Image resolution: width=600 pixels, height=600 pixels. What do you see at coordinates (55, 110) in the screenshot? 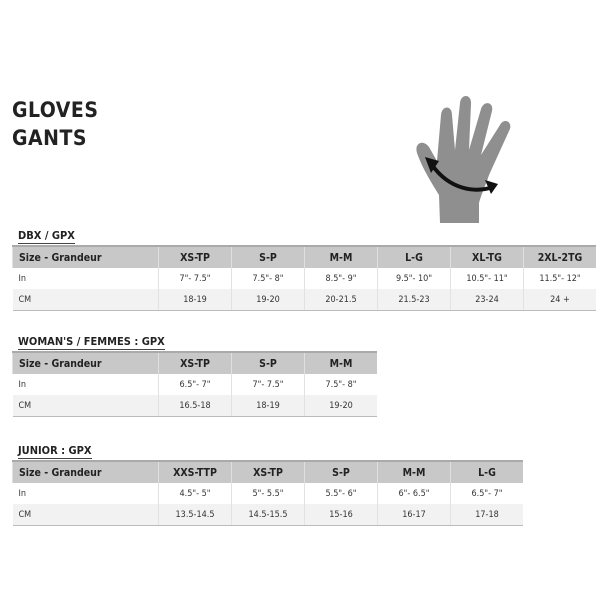
I see `title-gloves: GLOVES` at bounding box center [55, 110].